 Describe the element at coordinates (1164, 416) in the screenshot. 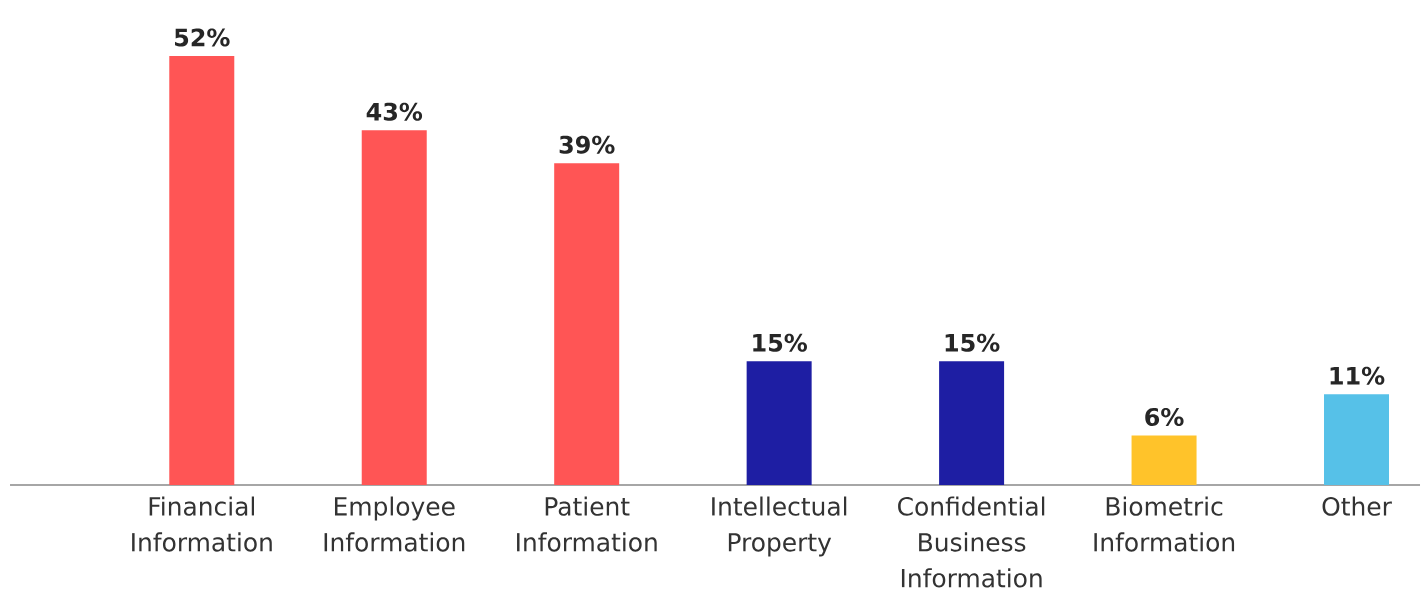

I see `data-label: 6%` at that location.